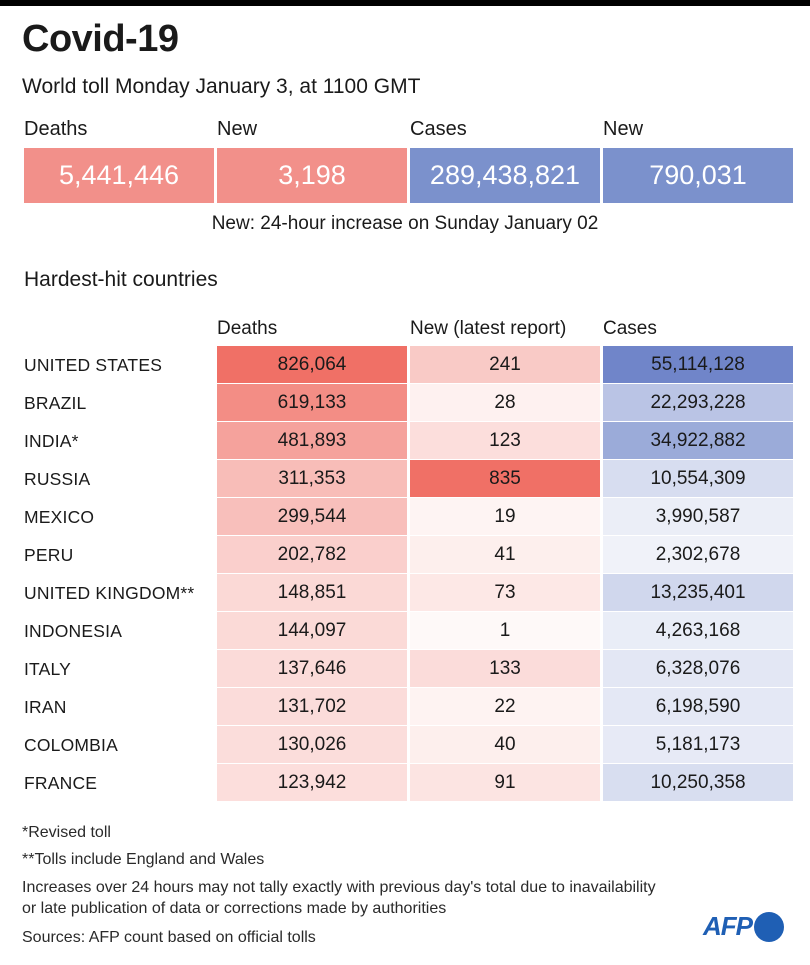 This screenshot has height=965, width=810. What do you see at coordinates (505, 175) in the screenshot?
I see `summary-cases-value: 289,438,821` at bounding box center [505, 175].